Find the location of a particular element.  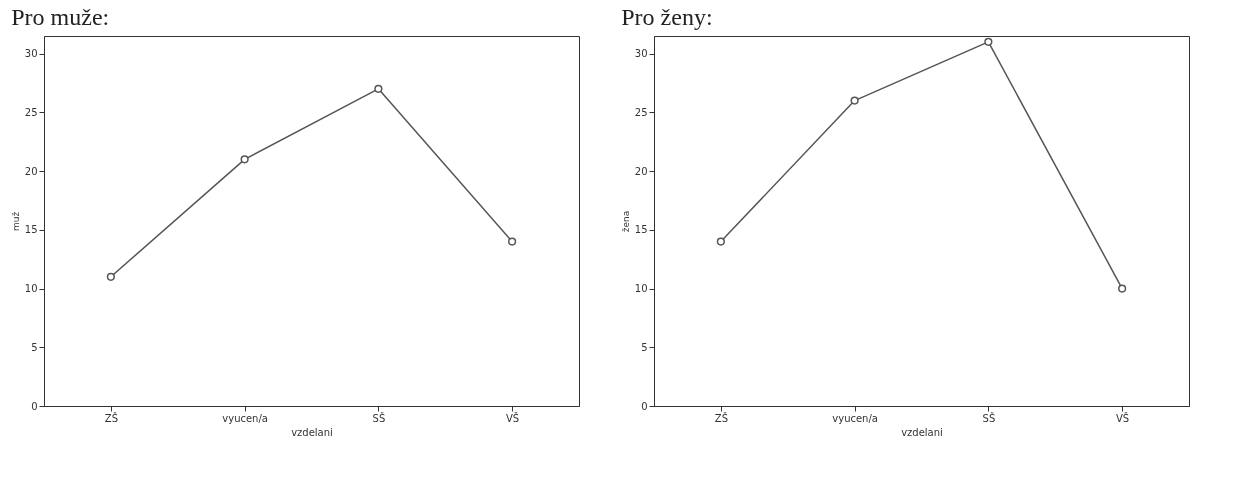

y-axis-title: muž is located at coordinates (15, 221).